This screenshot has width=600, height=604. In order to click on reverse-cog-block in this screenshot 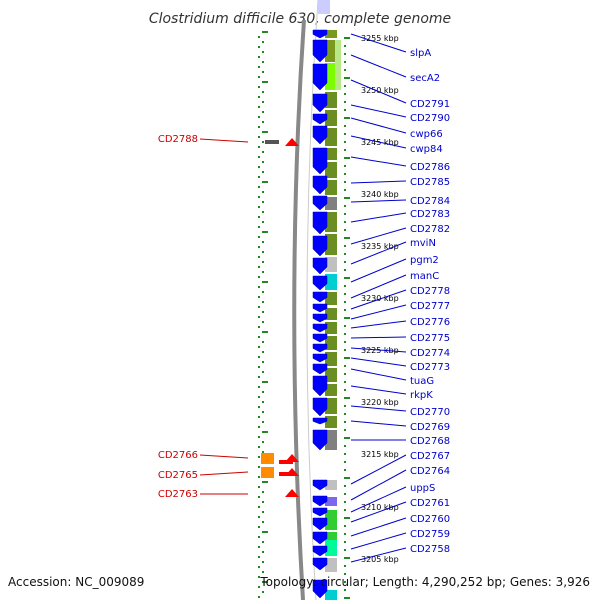, I will do `click(272, 142)`.